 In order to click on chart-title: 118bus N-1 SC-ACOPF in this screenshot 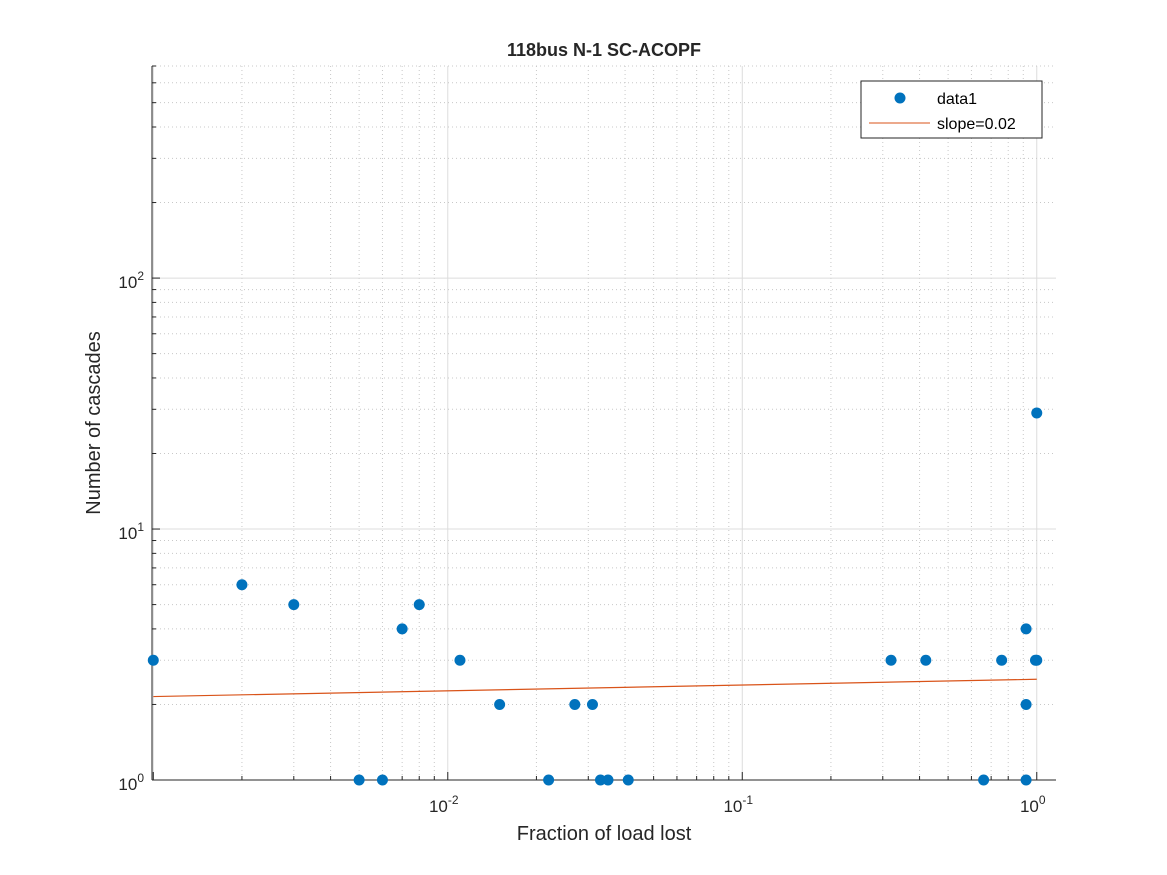, I will do `click(604, 50)`.